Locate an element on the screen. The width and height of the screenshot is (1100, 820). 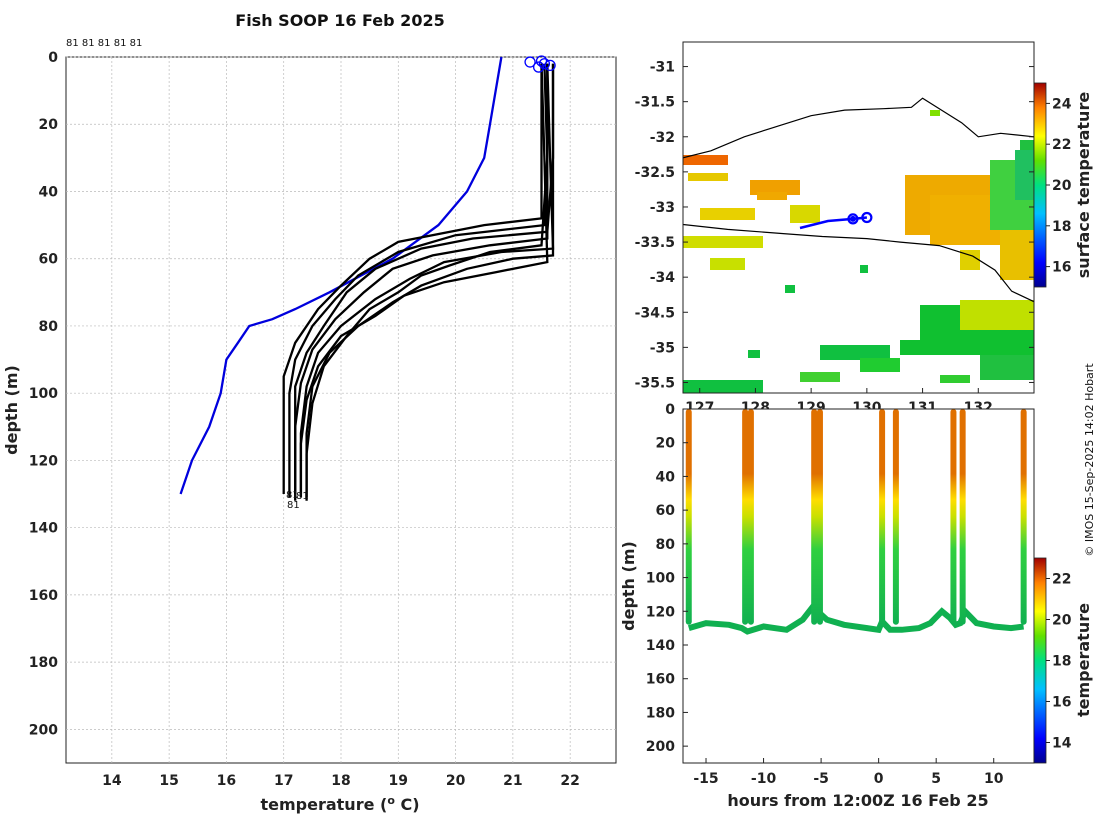
chart-title: Fish SOOP 16 Feb 2025 is located at coordinates (339, 20).